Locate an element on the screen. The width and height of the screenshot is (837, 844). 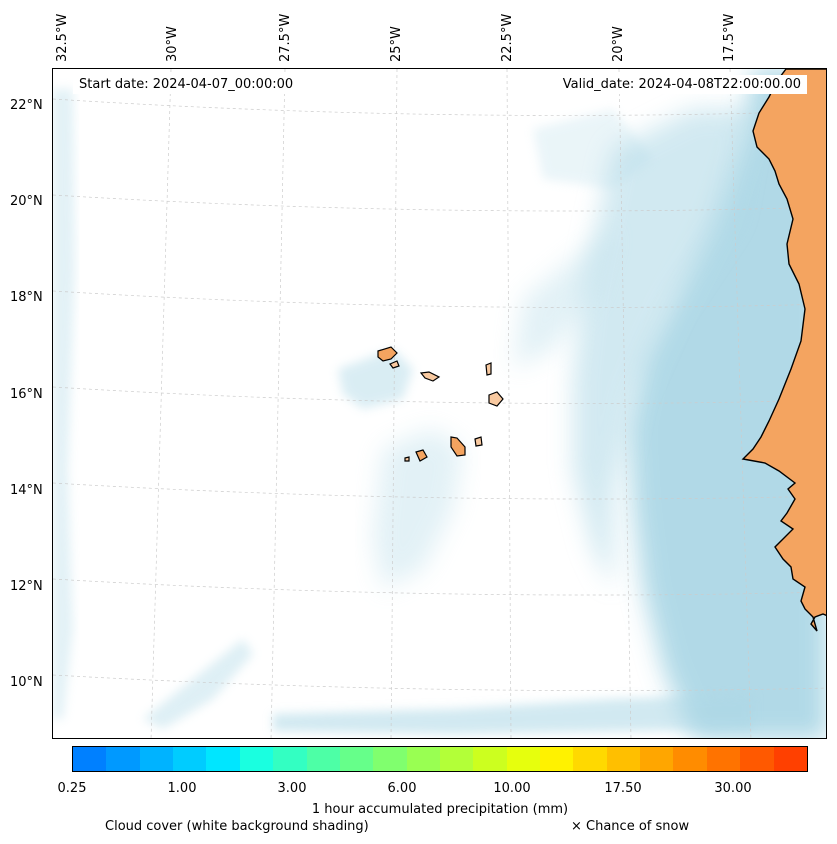
colorbar-title: 1 hour accumulated precipitation (mm) is located at coordinates (440, 809).